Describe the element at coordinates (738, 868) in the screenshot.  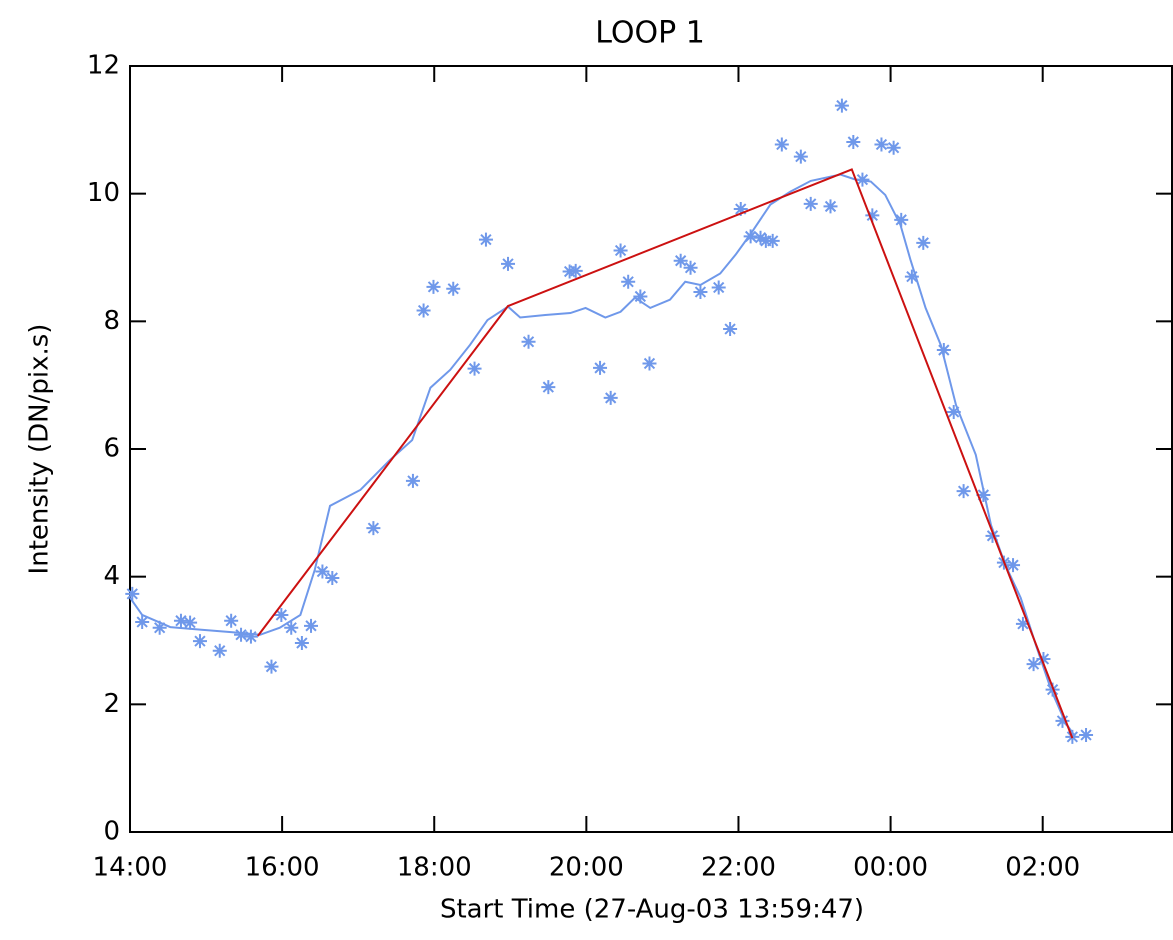
I see `x-tick-label: 22:00` at that location.